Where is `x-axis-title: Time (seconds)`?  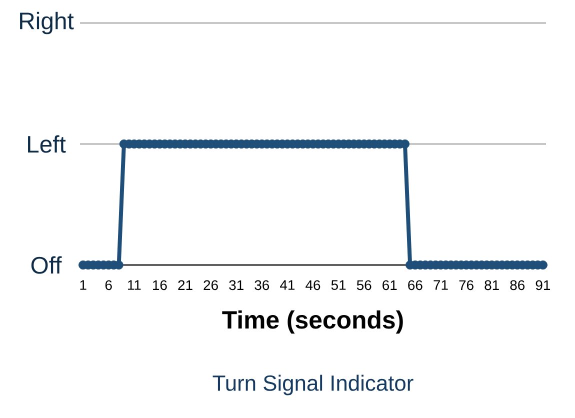
x-axis-title: Time (seconds) is located at coordinates (312, 322).